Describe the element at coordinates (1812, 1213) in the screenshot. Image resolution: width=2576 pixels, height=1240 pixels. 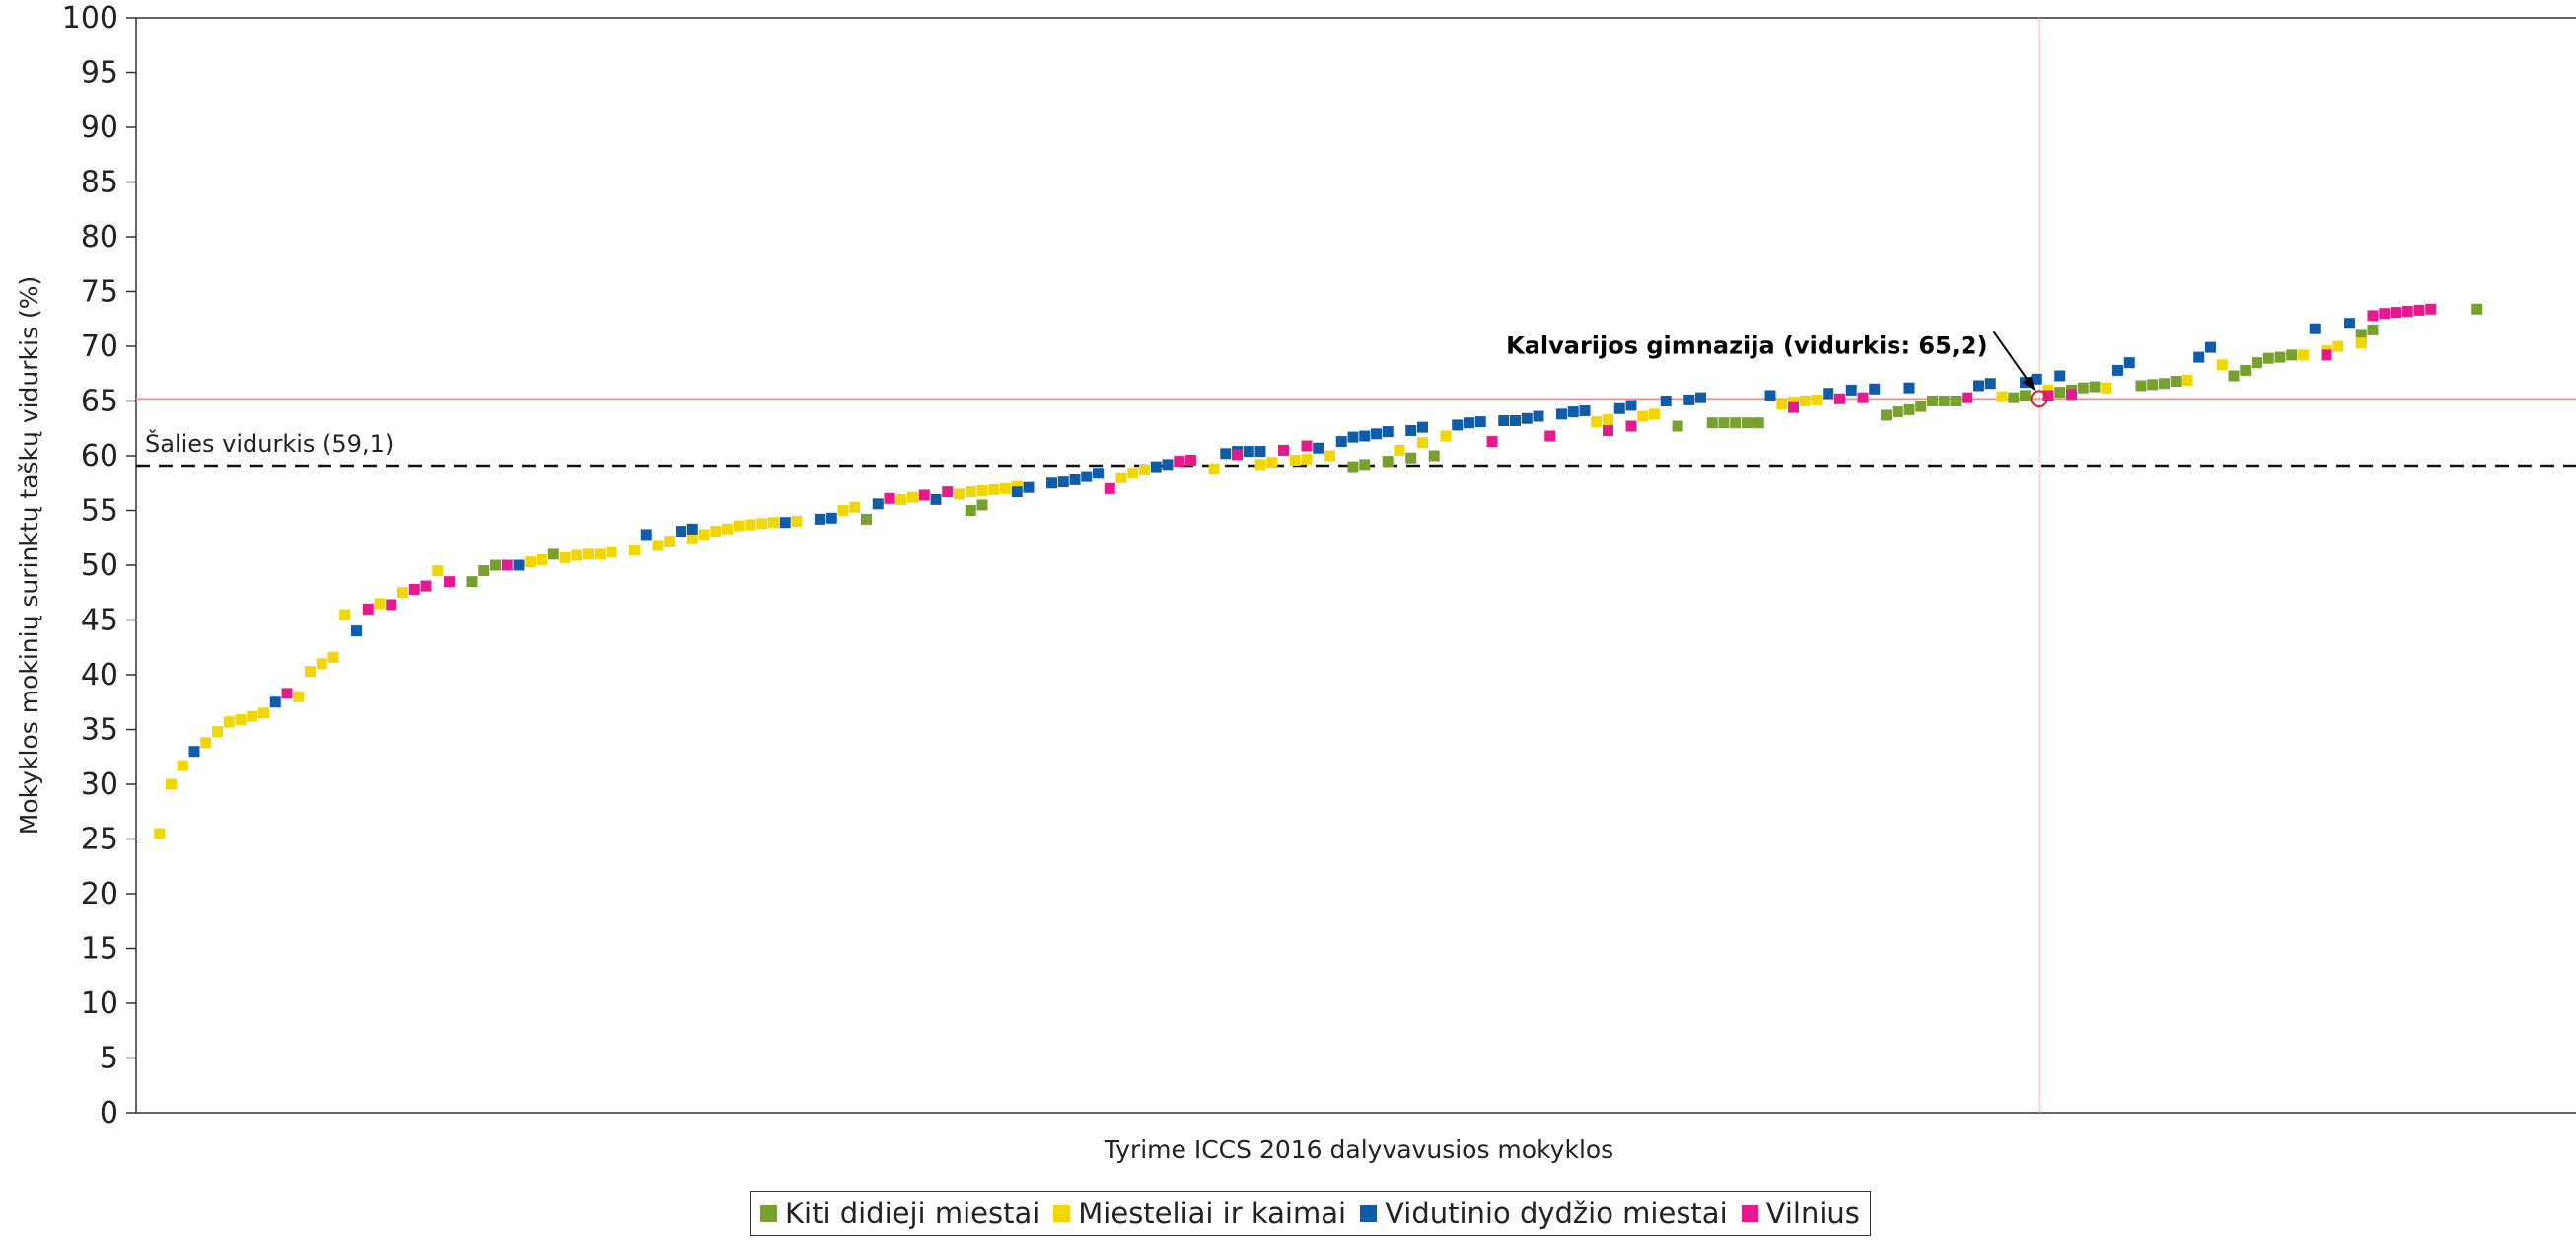
I see `legend-label: Vilnius` at that location.